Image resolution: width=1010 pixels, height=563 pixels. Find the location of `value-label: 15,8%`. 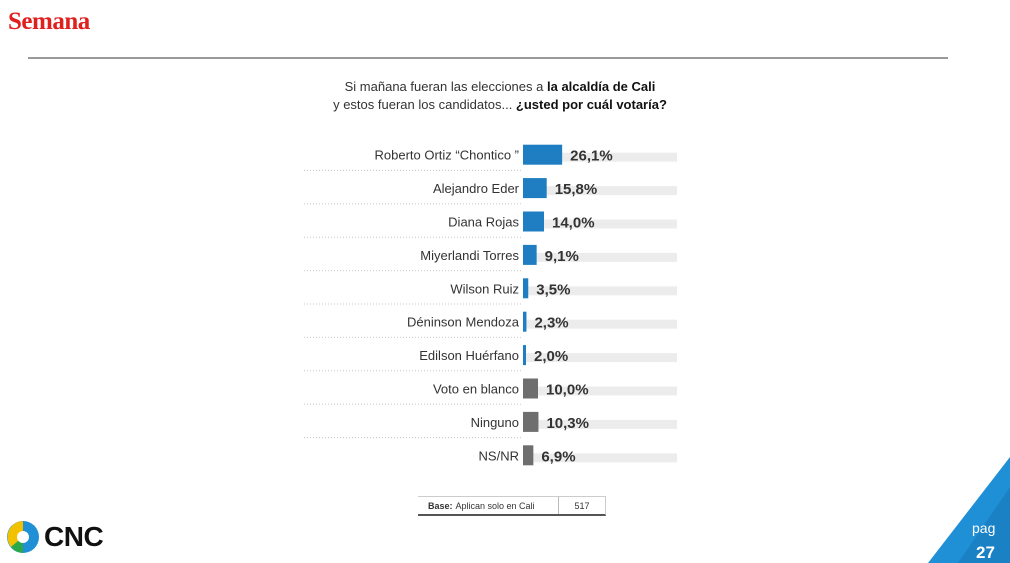

value-label: 15,8% is located at coordinates (576, 189).